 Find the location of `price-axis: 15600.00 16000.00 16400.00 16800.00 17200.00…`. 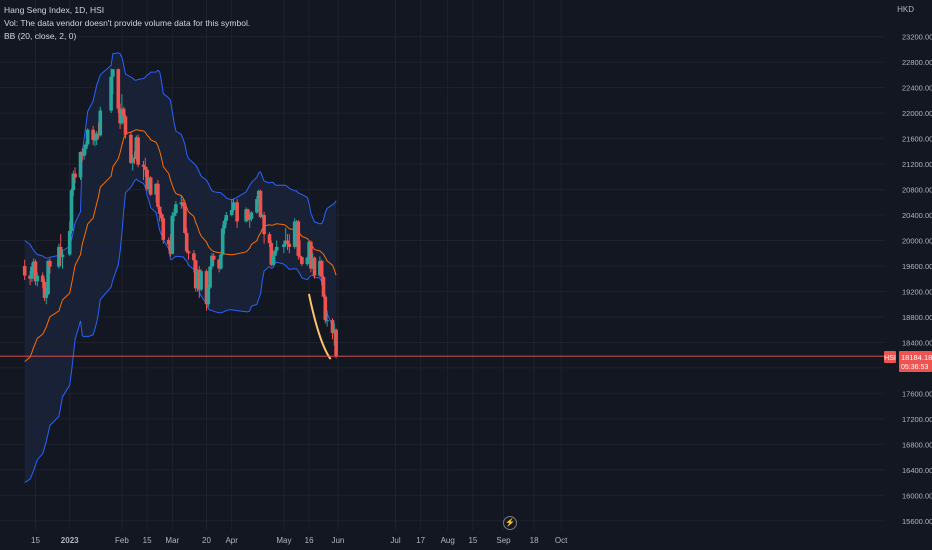

price-axis: 15600.00 16000.00 16400.00 16800.00 17200.00… is located at coordinates (917, 279).